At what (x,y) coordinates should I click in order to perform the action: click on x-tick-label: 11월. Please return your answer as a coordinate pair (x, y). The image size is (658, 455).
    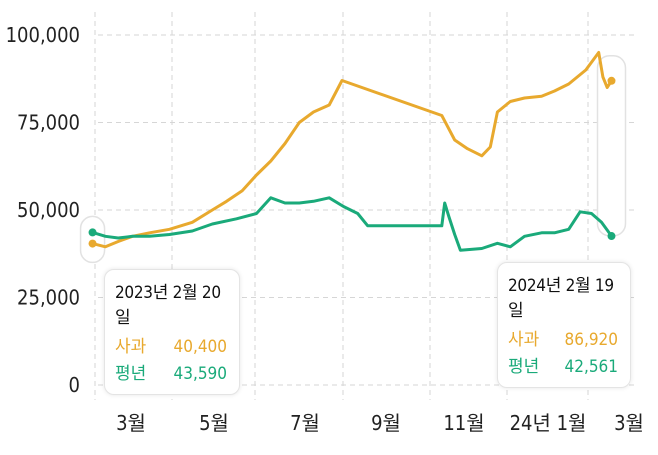
    Looking at the image, I should click on (463, 423).